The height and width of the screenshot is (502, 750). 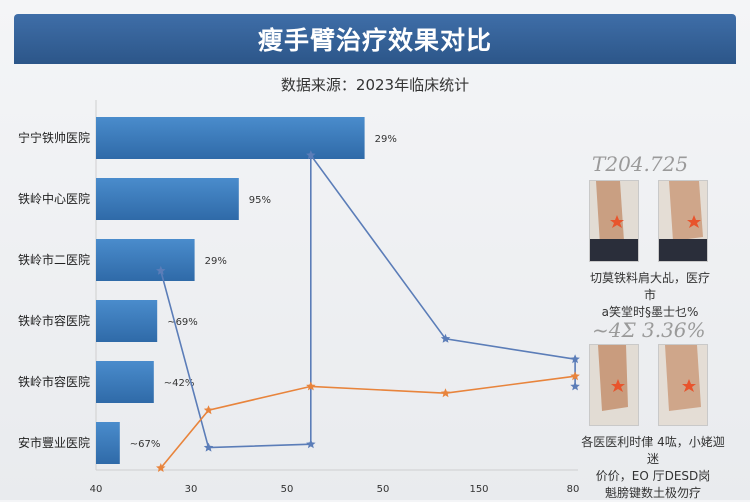 I want to click on x-tick-label: 150, so click(x=478, y=489).